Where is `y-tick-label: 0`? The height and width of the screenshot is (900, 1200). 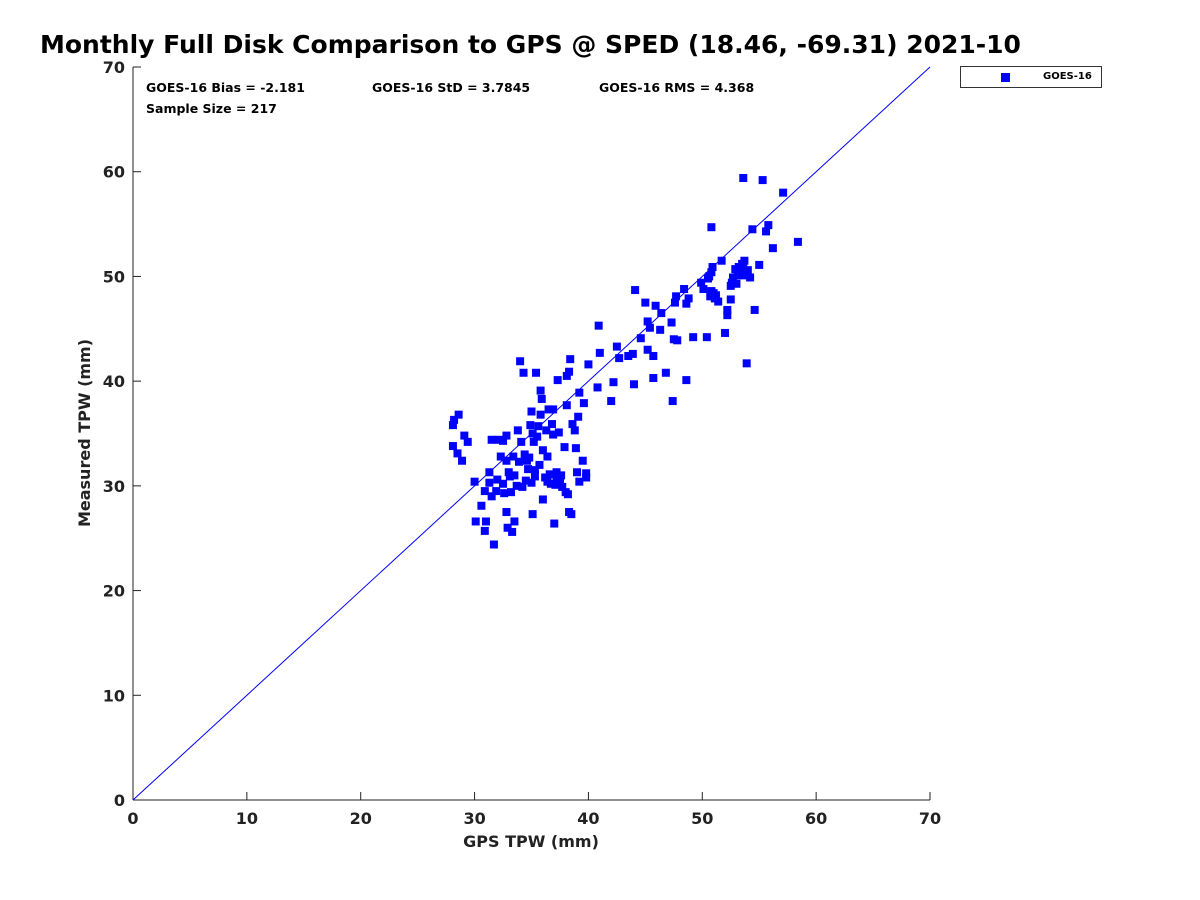 y-tick-label: 0 is located at coordinates (119, 800).